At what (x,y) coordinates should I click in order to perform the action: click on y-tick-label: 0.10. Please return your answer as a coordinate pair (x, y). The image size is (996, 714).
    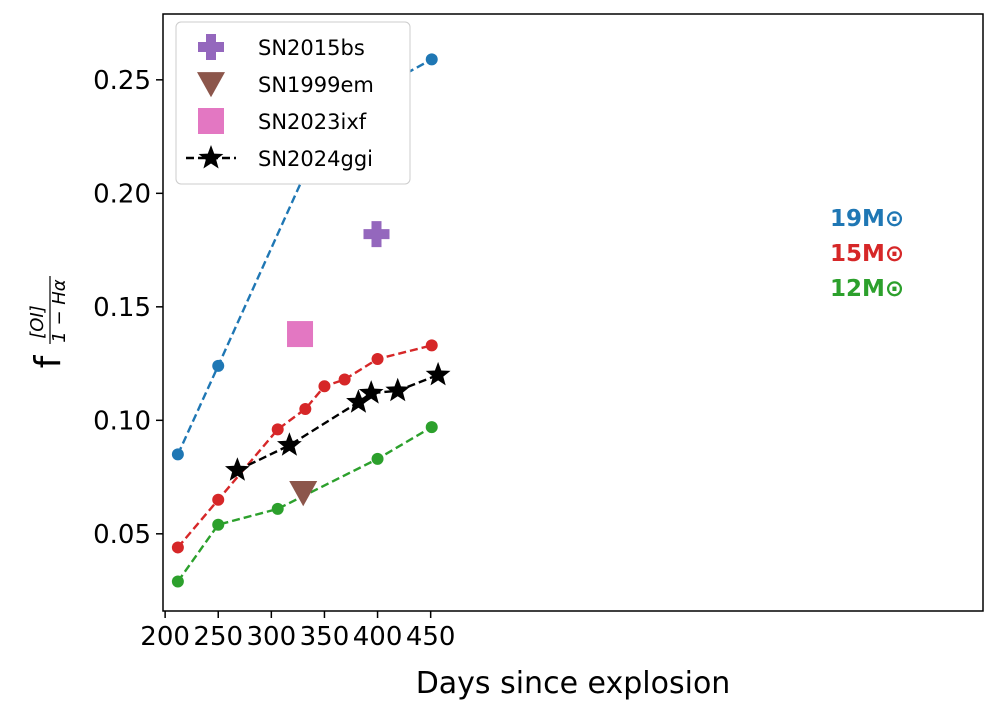
    Looking at the image, I should click on (122, 421).